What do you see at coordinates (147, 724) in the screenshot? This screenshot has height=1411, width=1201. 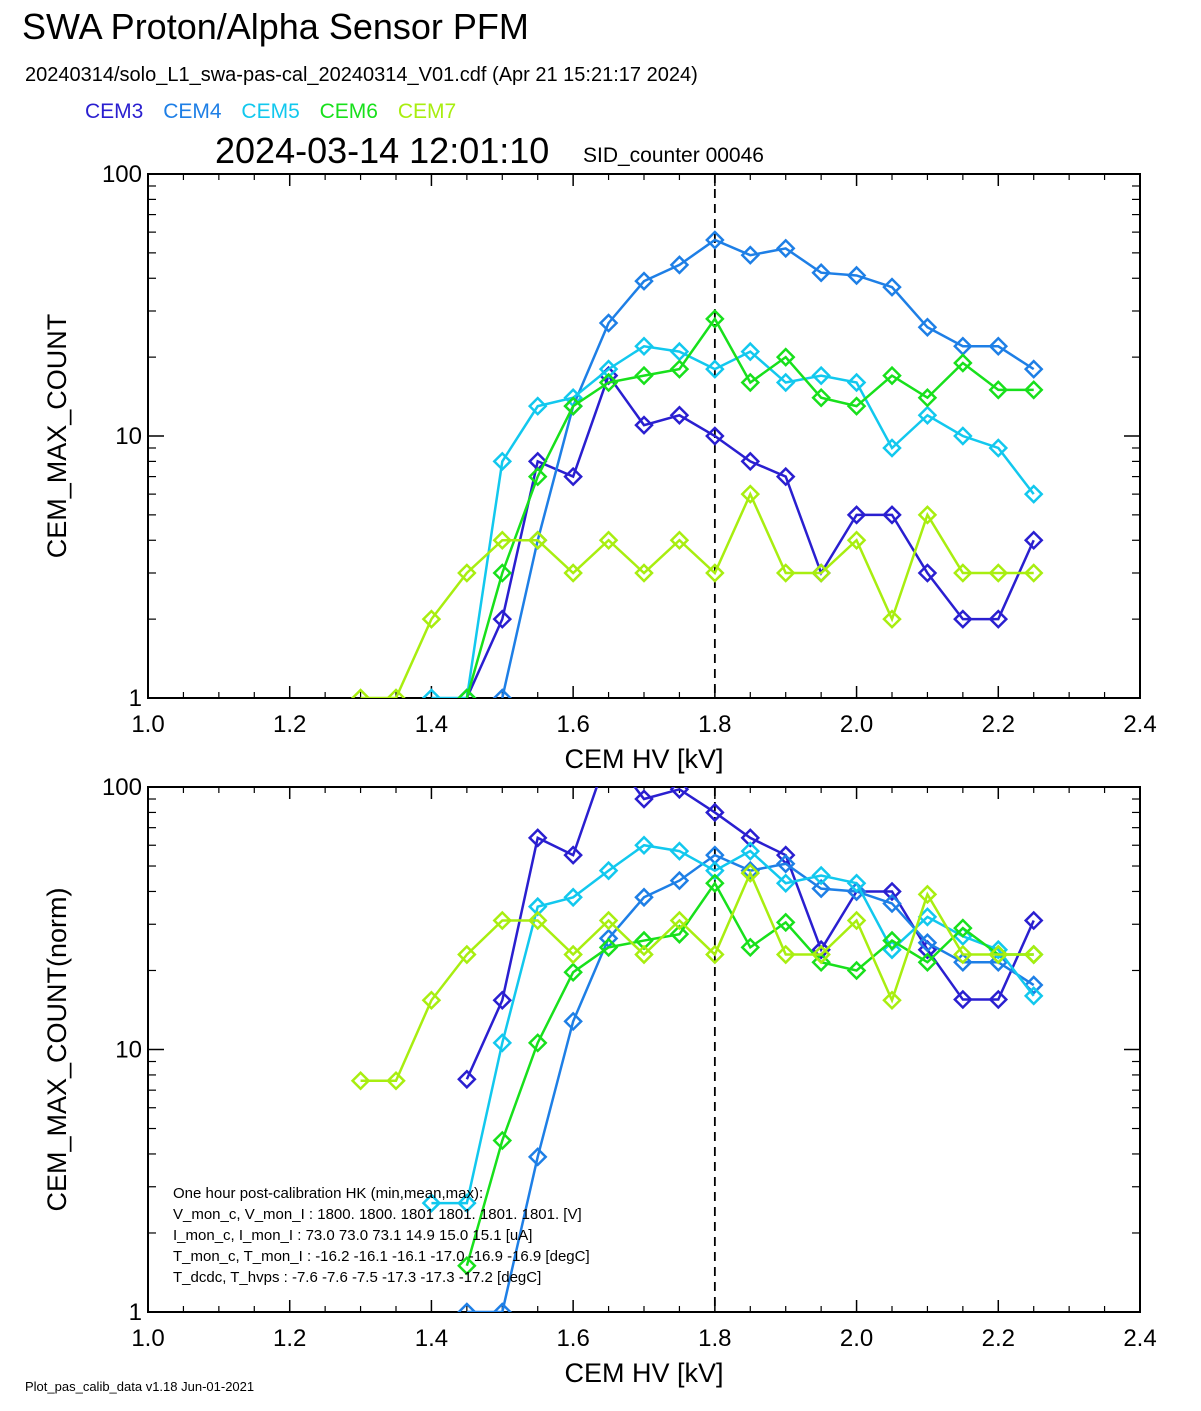 I see `x-tick-label: 1.0` at bounding box center [147, 724].